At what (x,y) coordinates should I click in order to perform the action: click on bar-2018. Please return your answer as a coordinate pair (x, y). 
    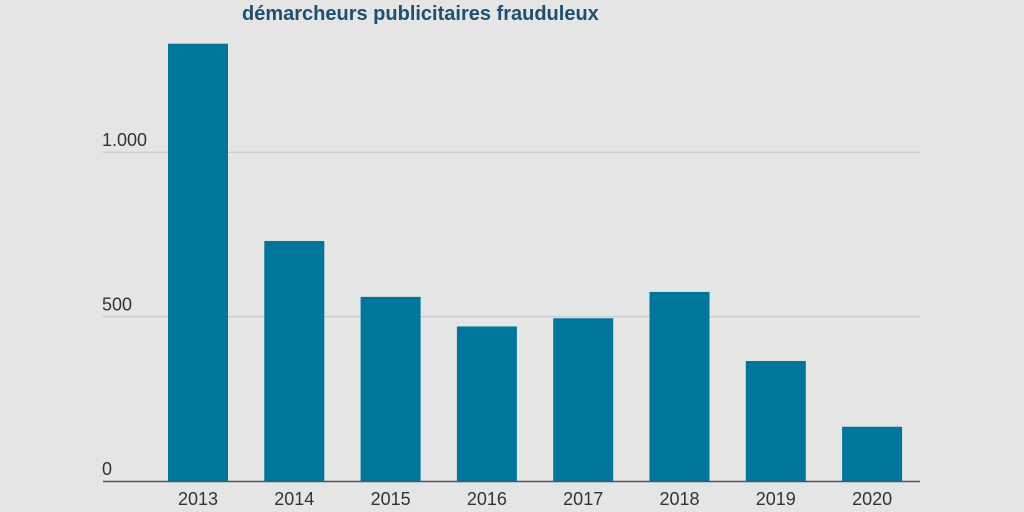
    Looking at the image, I should click on (679, 386).